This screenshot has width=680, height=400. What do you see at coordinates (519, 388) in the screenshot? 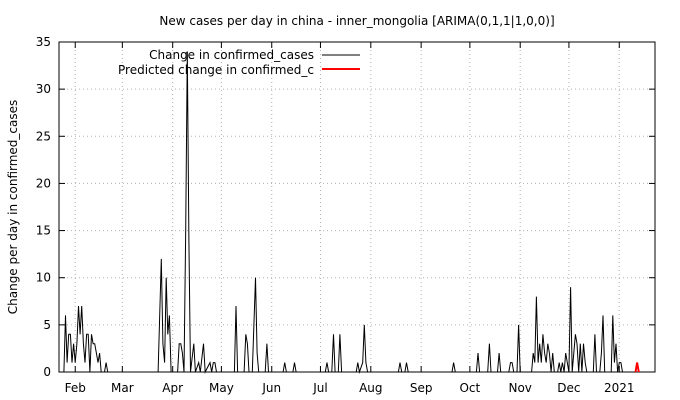
I see `x-tick-label: Nov` at bounding box center [519, 388].